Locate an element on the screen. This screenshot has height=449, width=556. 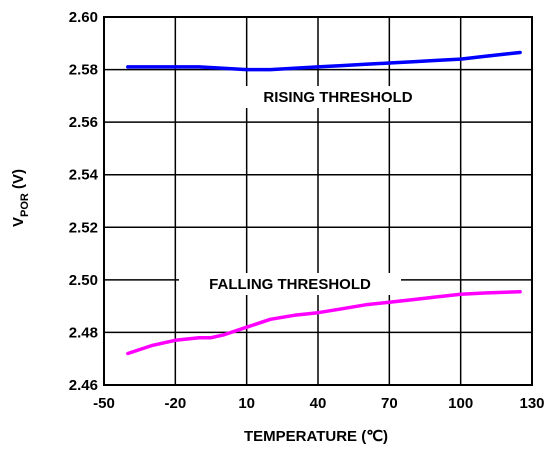
x-tick-label: 40 is located at coordinates (318, 403).